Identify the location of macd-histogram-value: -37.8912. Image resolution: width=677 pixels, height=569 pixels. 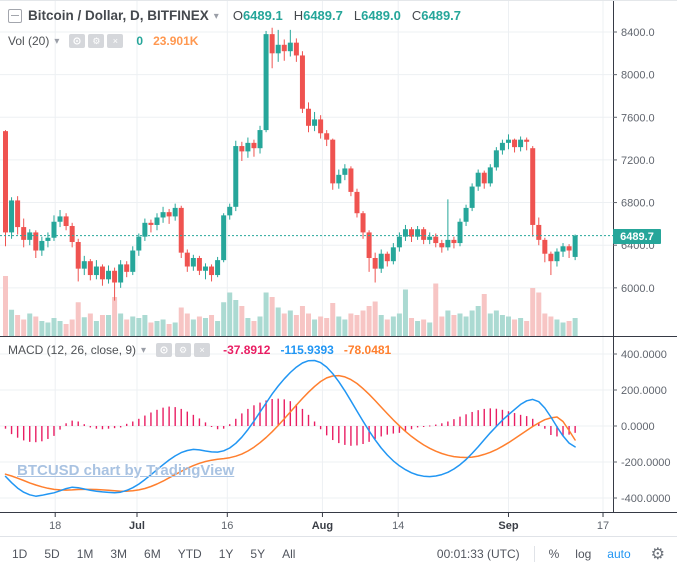
(247, 350).